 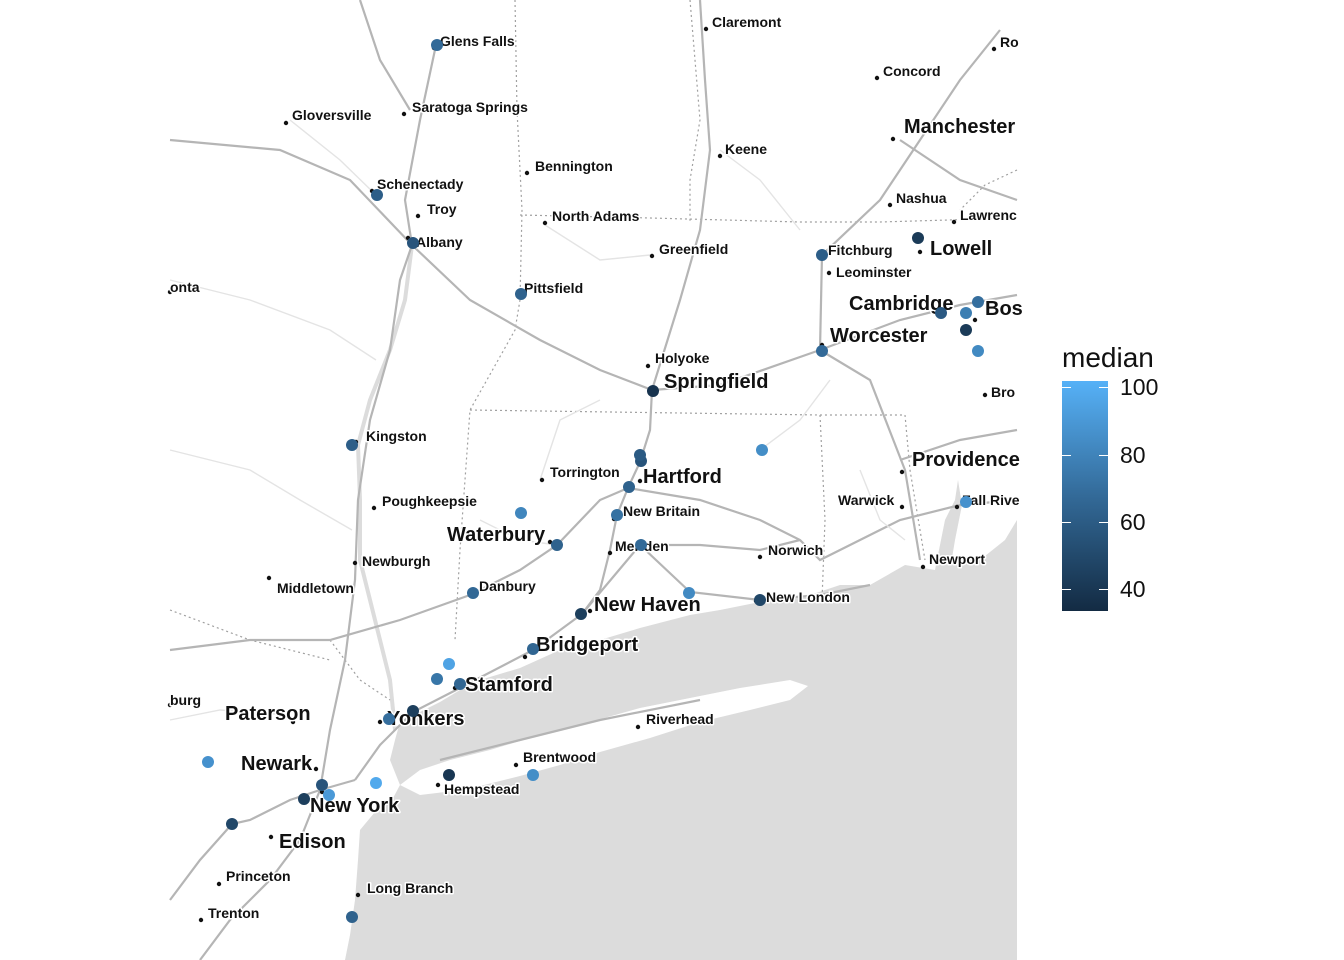 What do you see at coordinates (890, 205) in the screenshot?
I see `city-dot-nashua` at bounding box center [890, 205].